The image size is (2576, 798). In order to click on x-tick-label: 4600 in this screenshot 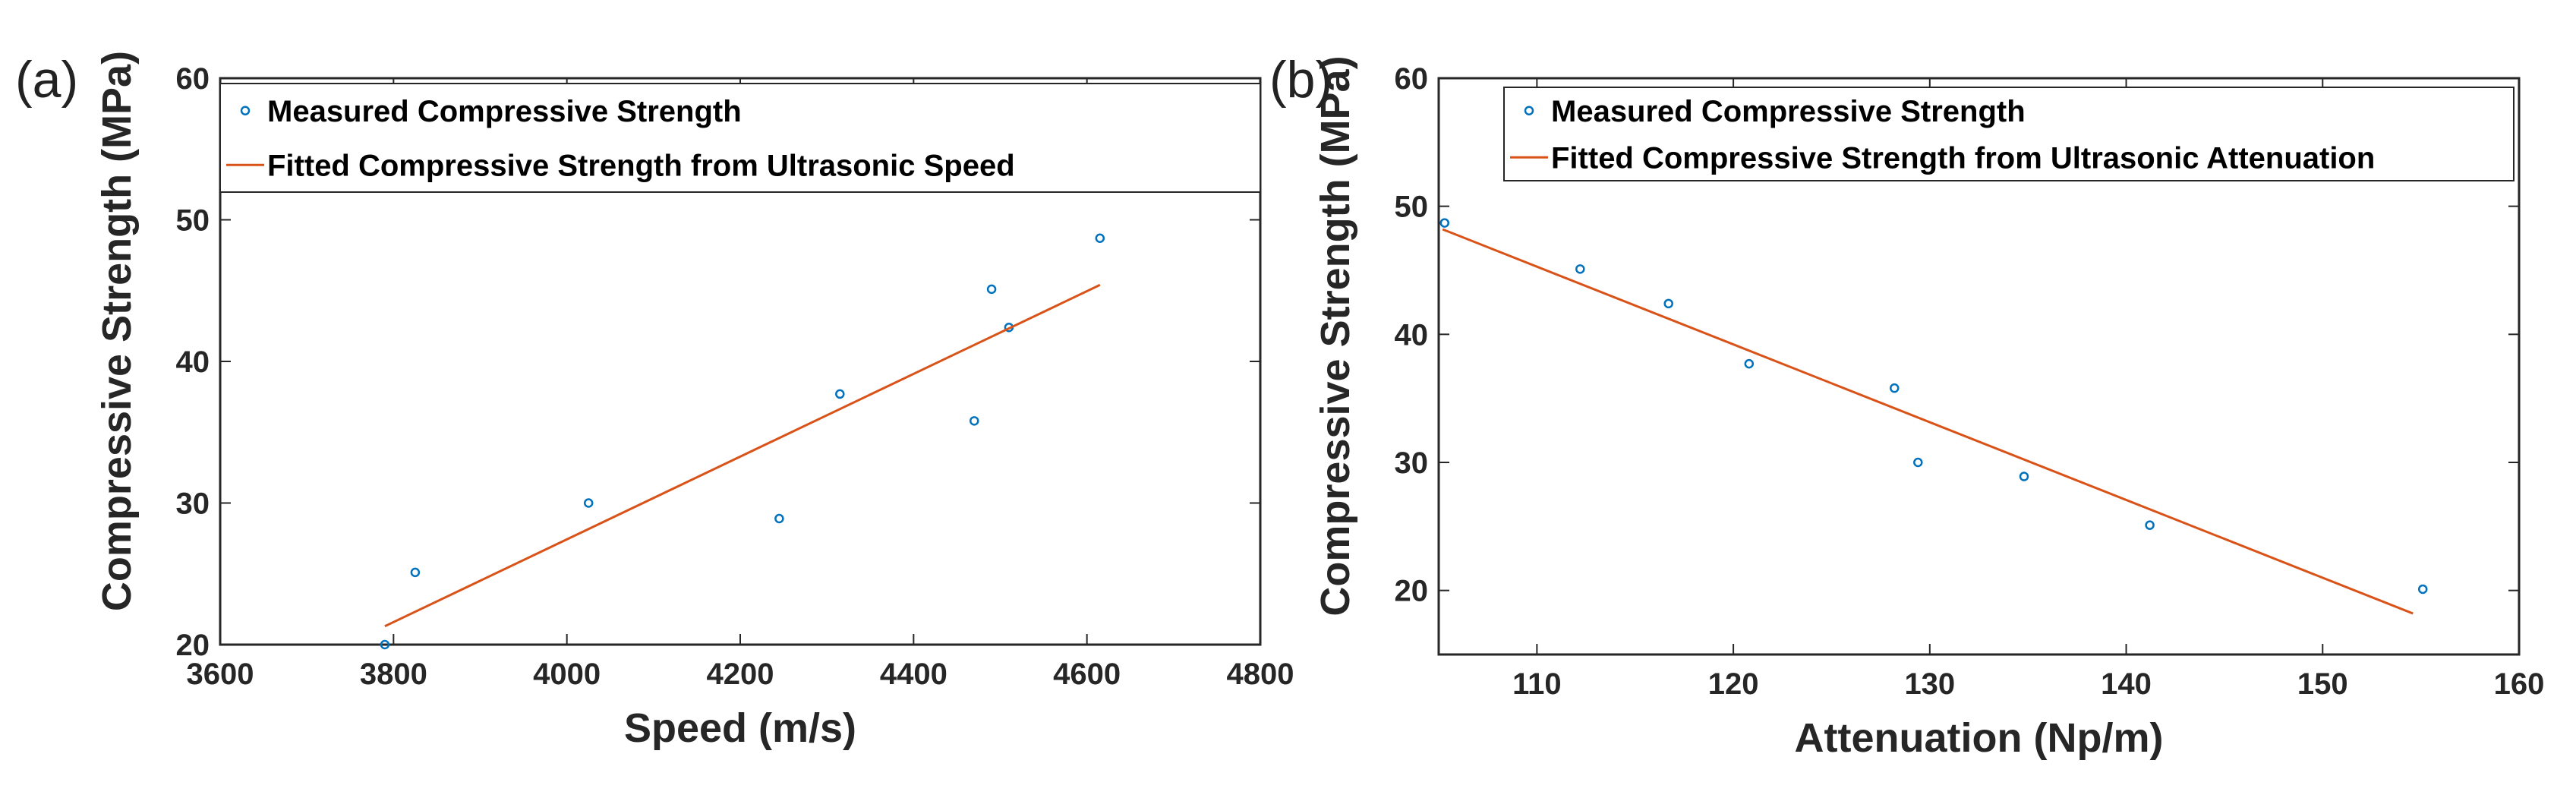, I will do `click(1087, 674)`.